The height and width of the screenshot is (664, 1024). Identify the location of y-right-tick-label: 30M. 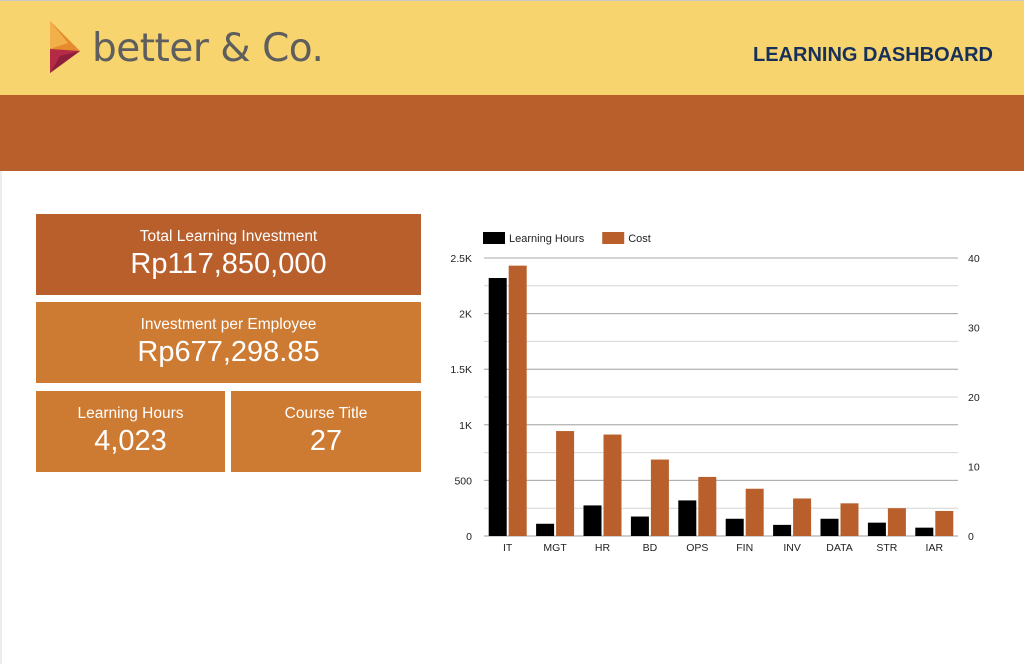
(974, 329).